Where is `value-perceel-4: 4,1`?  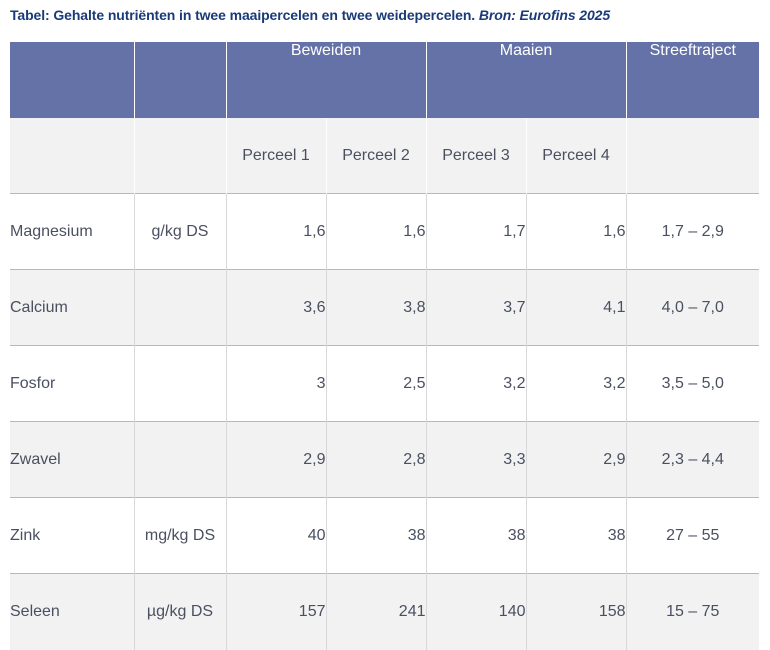 value-perceel-4: 4,1 is located at coordinates (576, 307).